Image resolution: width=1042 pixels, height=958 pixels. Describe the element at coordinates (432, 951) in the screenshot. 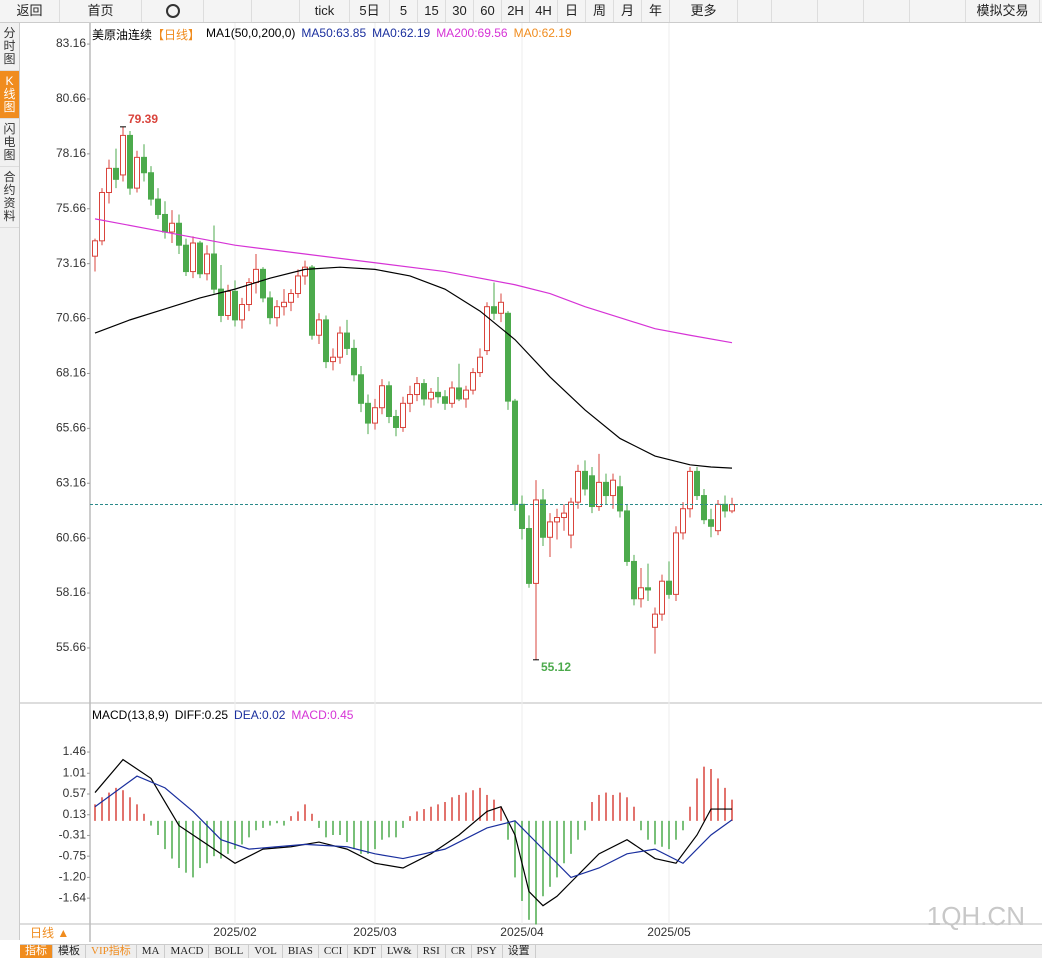

I see `indicator-tab: RSI` at that location.